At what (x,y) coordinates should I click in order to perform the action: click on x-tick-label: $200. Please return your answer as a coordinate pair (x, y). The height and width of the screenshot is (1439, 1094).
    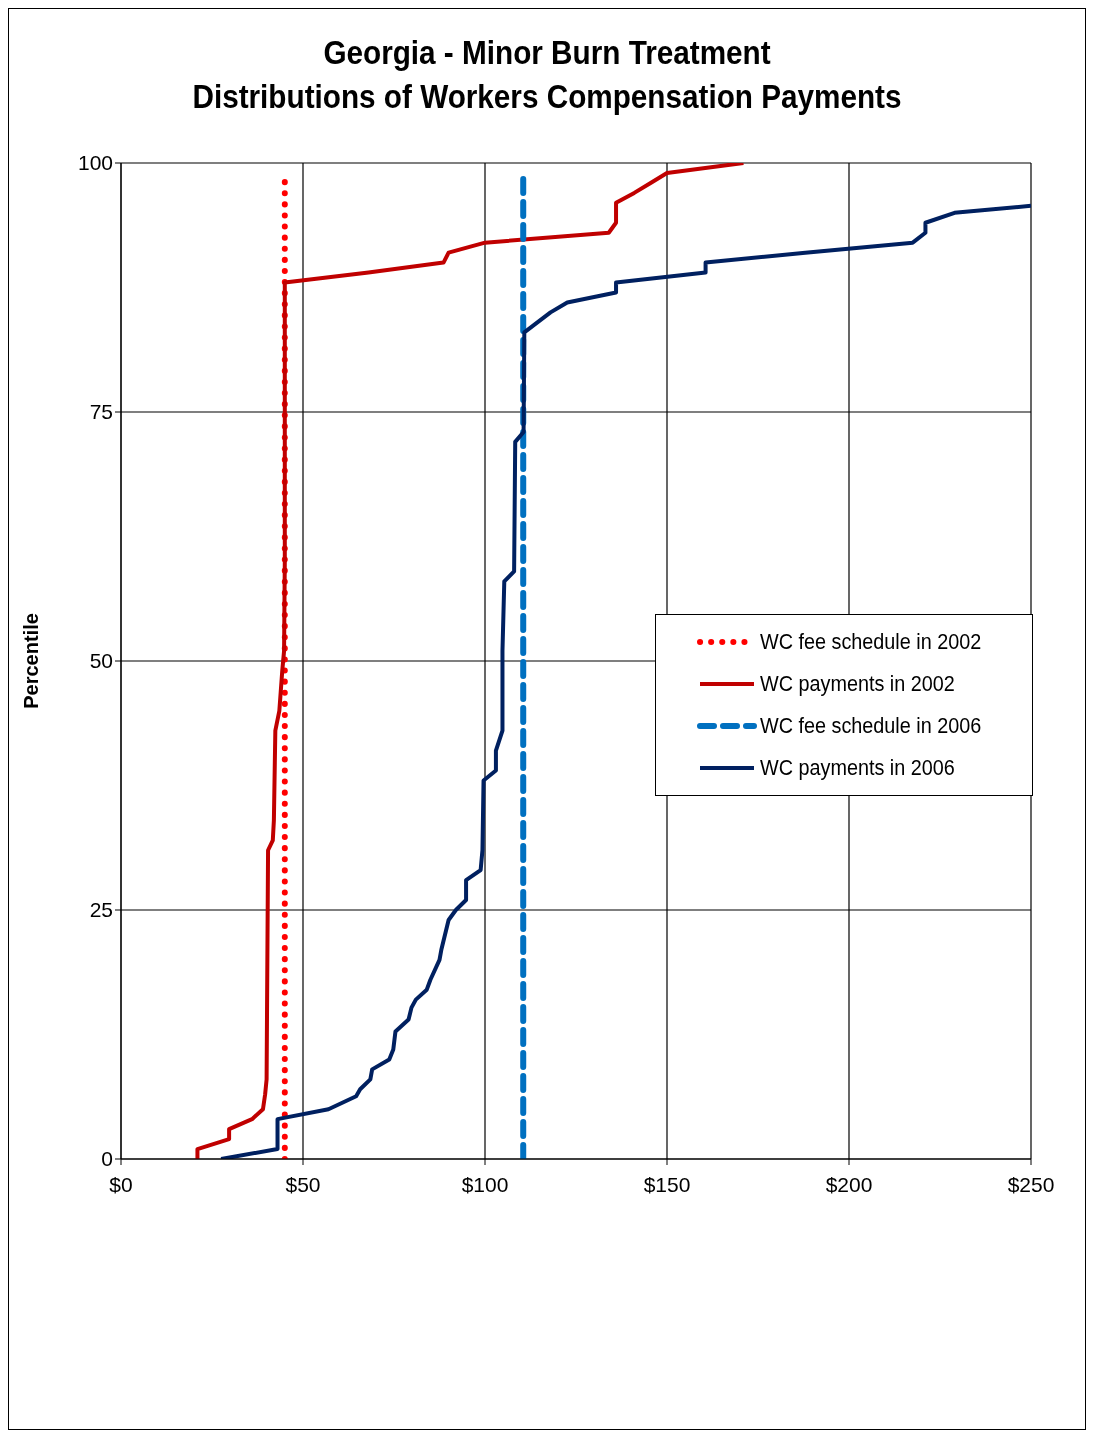
    Looking at the image, I should click on (849, 1184).